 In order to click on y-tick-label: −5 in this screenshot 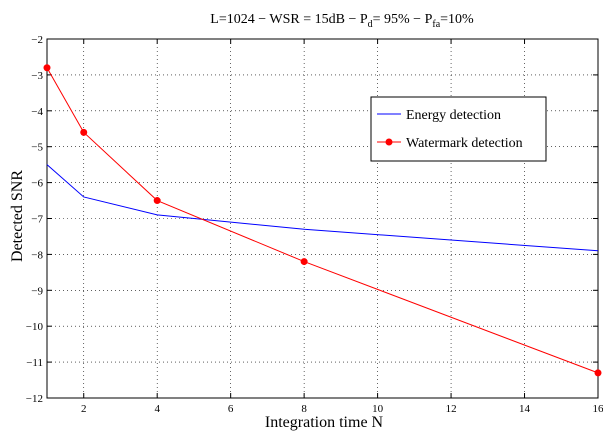, I will do `click(37, 148)`.